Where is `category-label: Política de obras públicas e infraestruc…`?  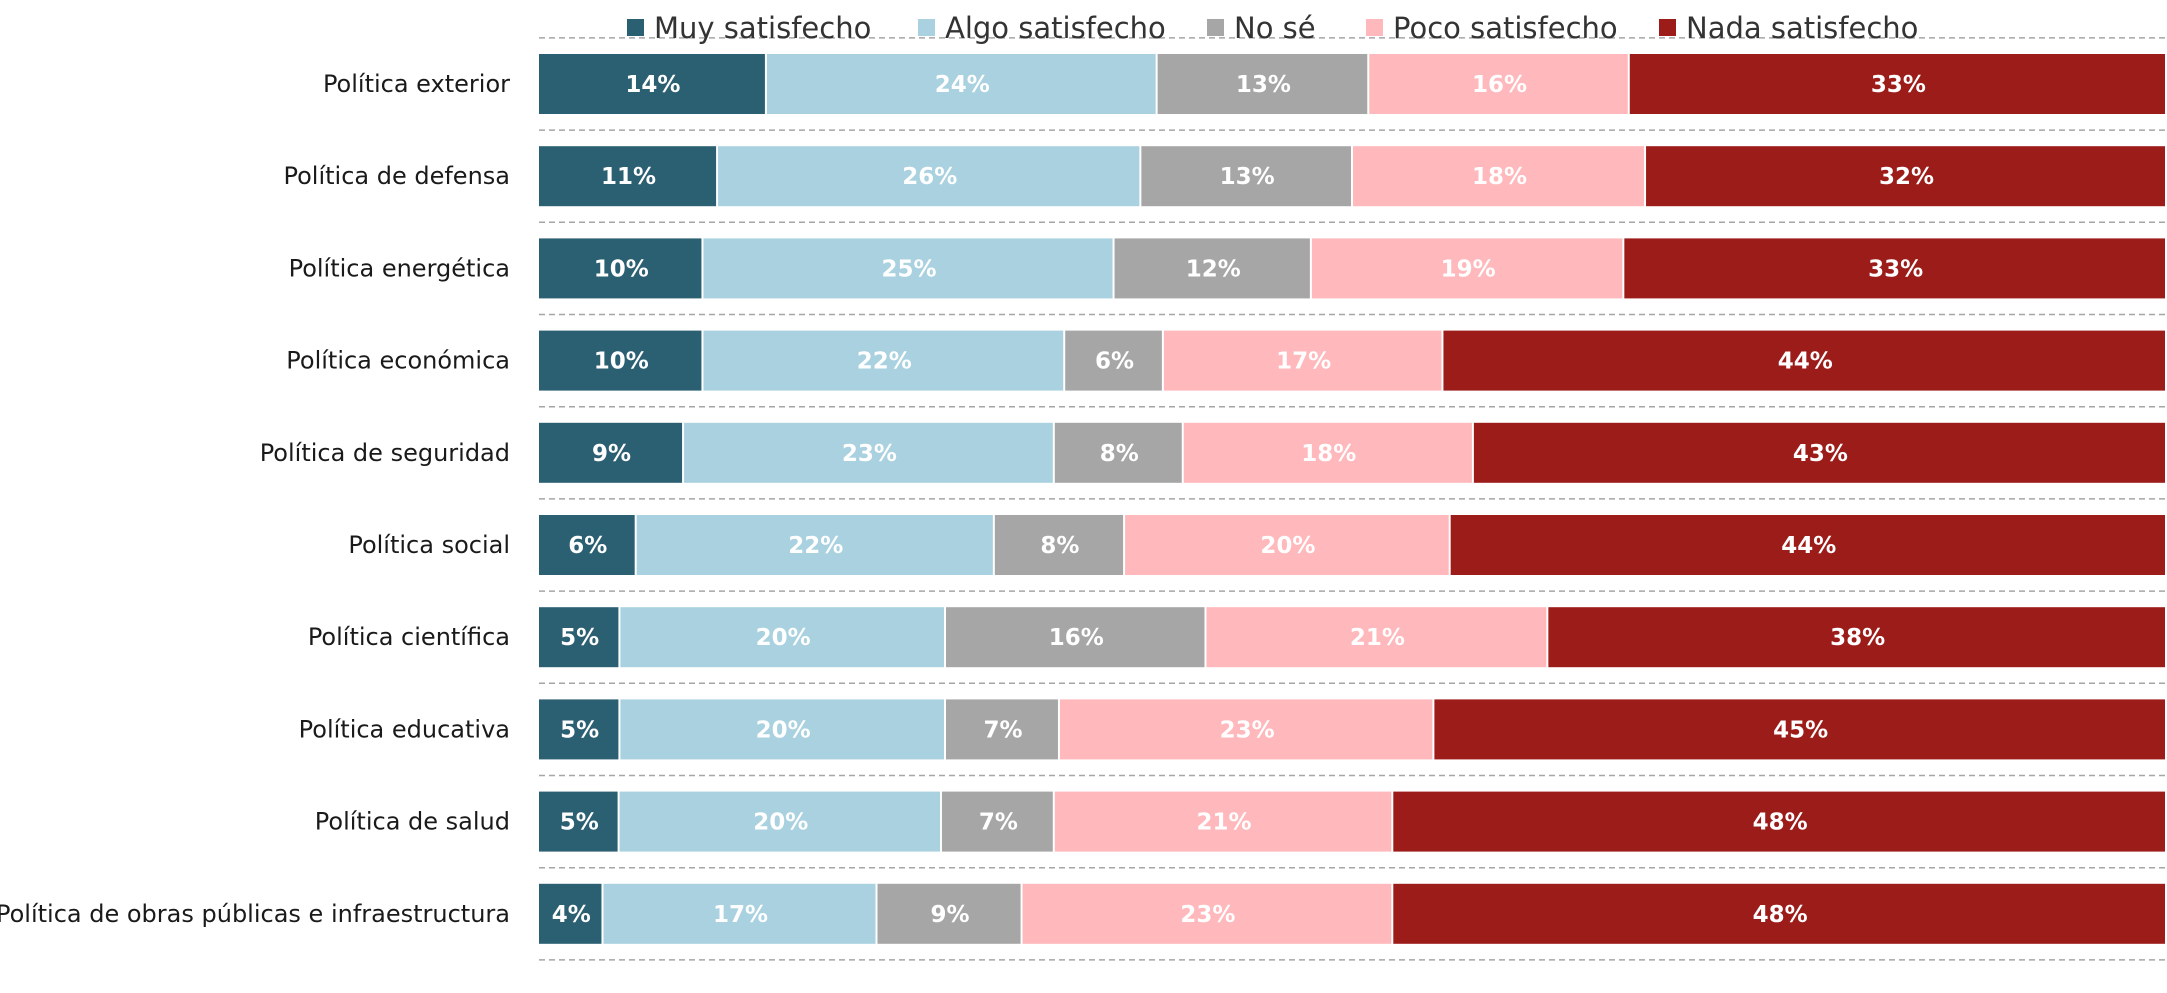 category-label: Política de obras públicas e infraestruc… is located at coordinates (255, 914).